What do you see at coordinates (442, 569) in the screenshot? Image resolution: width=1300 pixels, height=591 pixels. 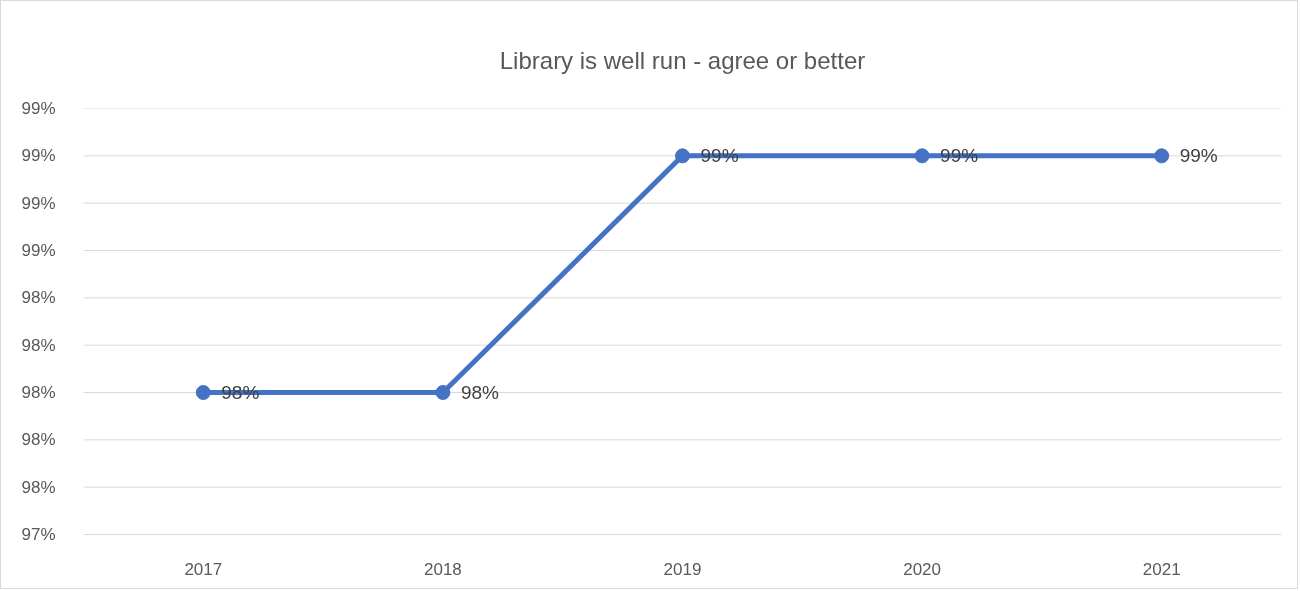 I see `x-tick-label: 2018` at bounding box center [442, 569].